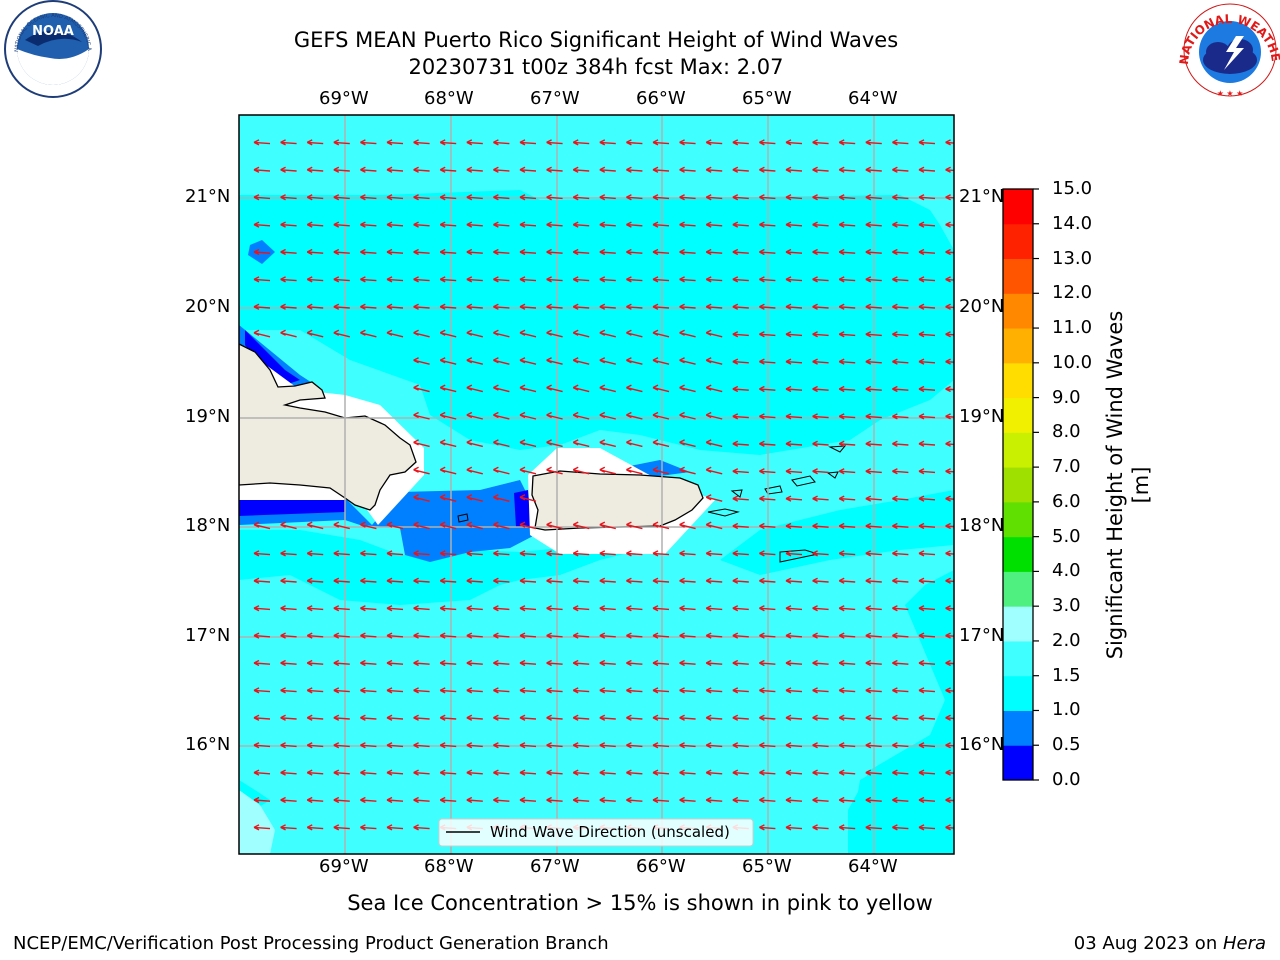 Image resolution: width=1280 pixels, height=960 pixels. Describe the element at coordinates (208, 306) in the screenshot. I see `lat-tick-left: 20°N` at that location.